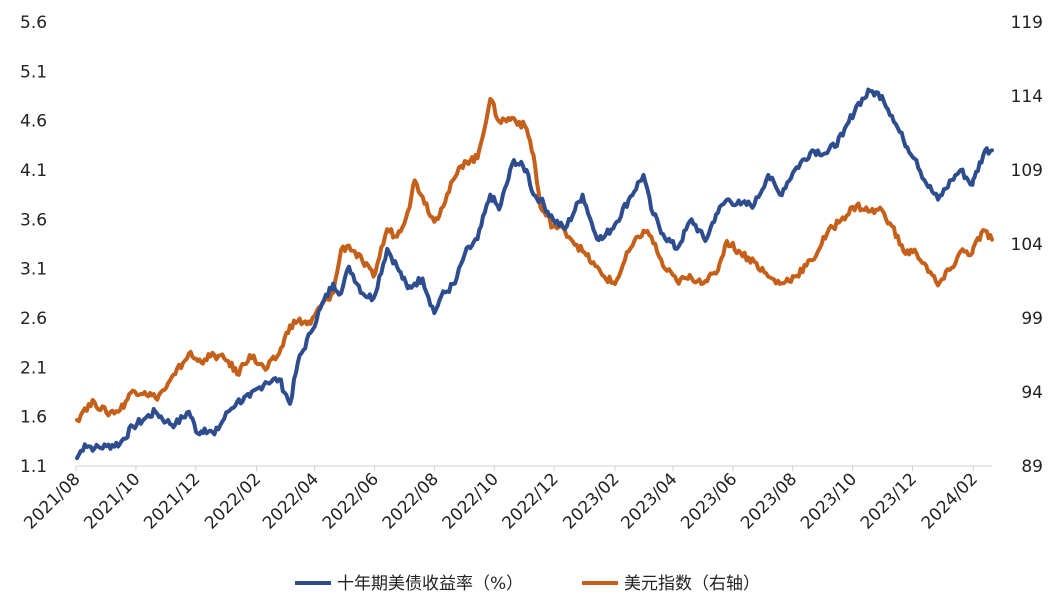 Image resolution: width=1063 pixels, height=613 pixels. Describe the element at coordinates (291, 501) in the screenshot. I see `x-tick-label: 2022/04` at that location.